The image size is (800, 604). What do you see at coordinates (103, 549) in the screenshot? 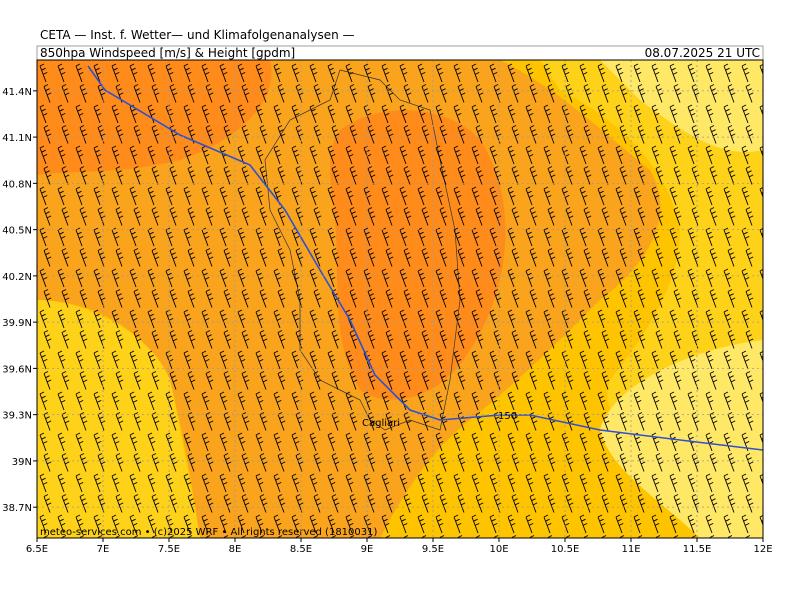
I see `x-tick-label: 7E` at bounding box center [103, 549].